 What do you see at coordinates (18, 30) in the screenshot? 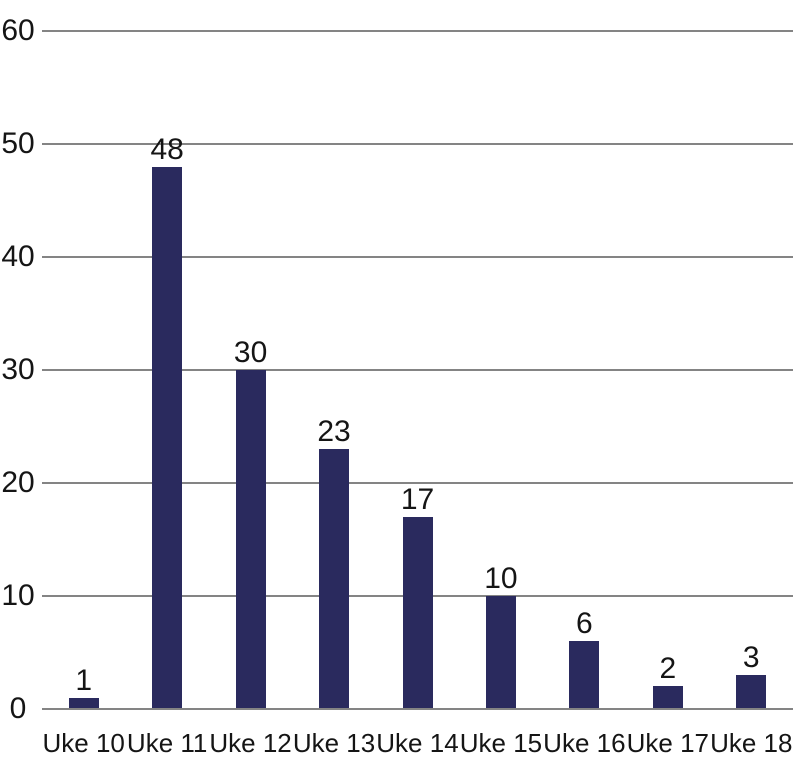
I see `y-tick-label: 60` at bounding box center [18, 30].